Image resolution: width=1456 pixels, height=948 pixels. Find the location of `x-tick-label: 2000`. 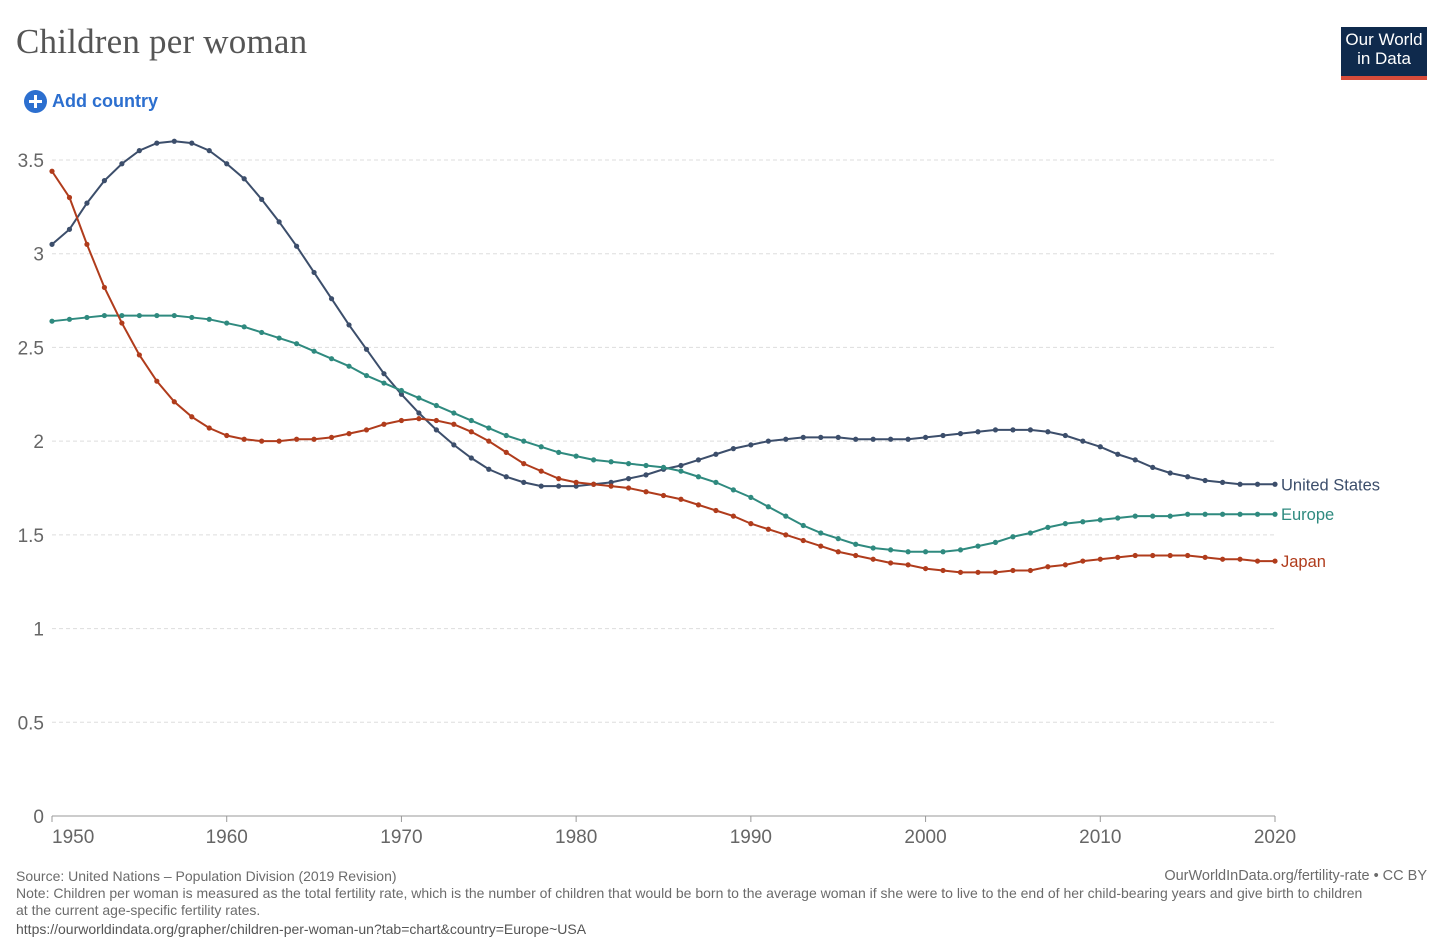

x-tick-label: 2000 is located at coordinates (925, 837).